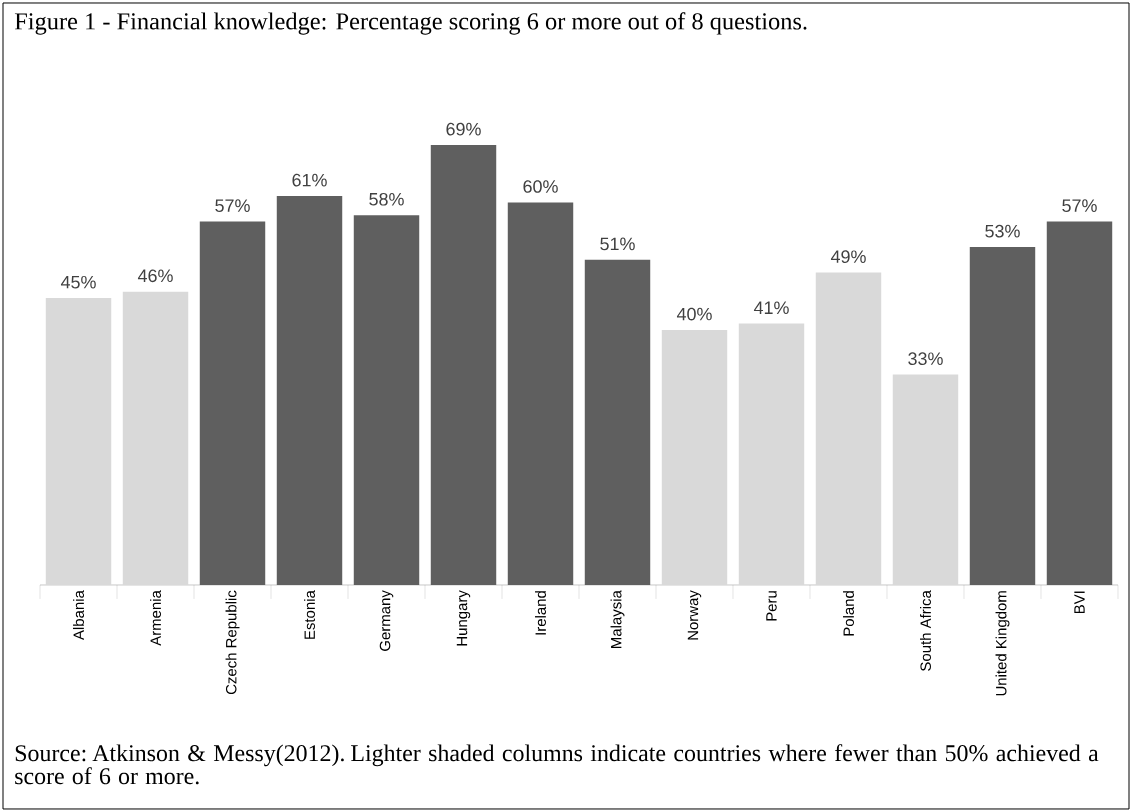  Describe the element at coordinates (78, 615) in the screenshot. I see `x-tick-label: Albania` at that location.